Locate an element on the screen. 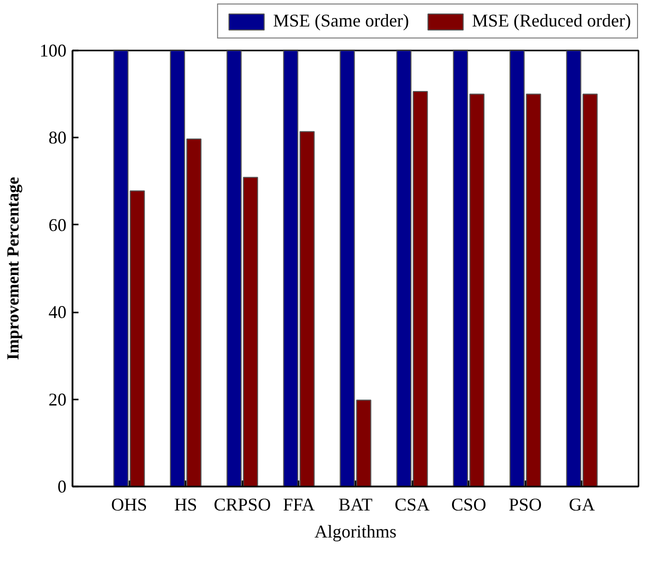 This screenshot has height=564, width=649. x-tick-label: CSO is located at coordinates (468, 504).